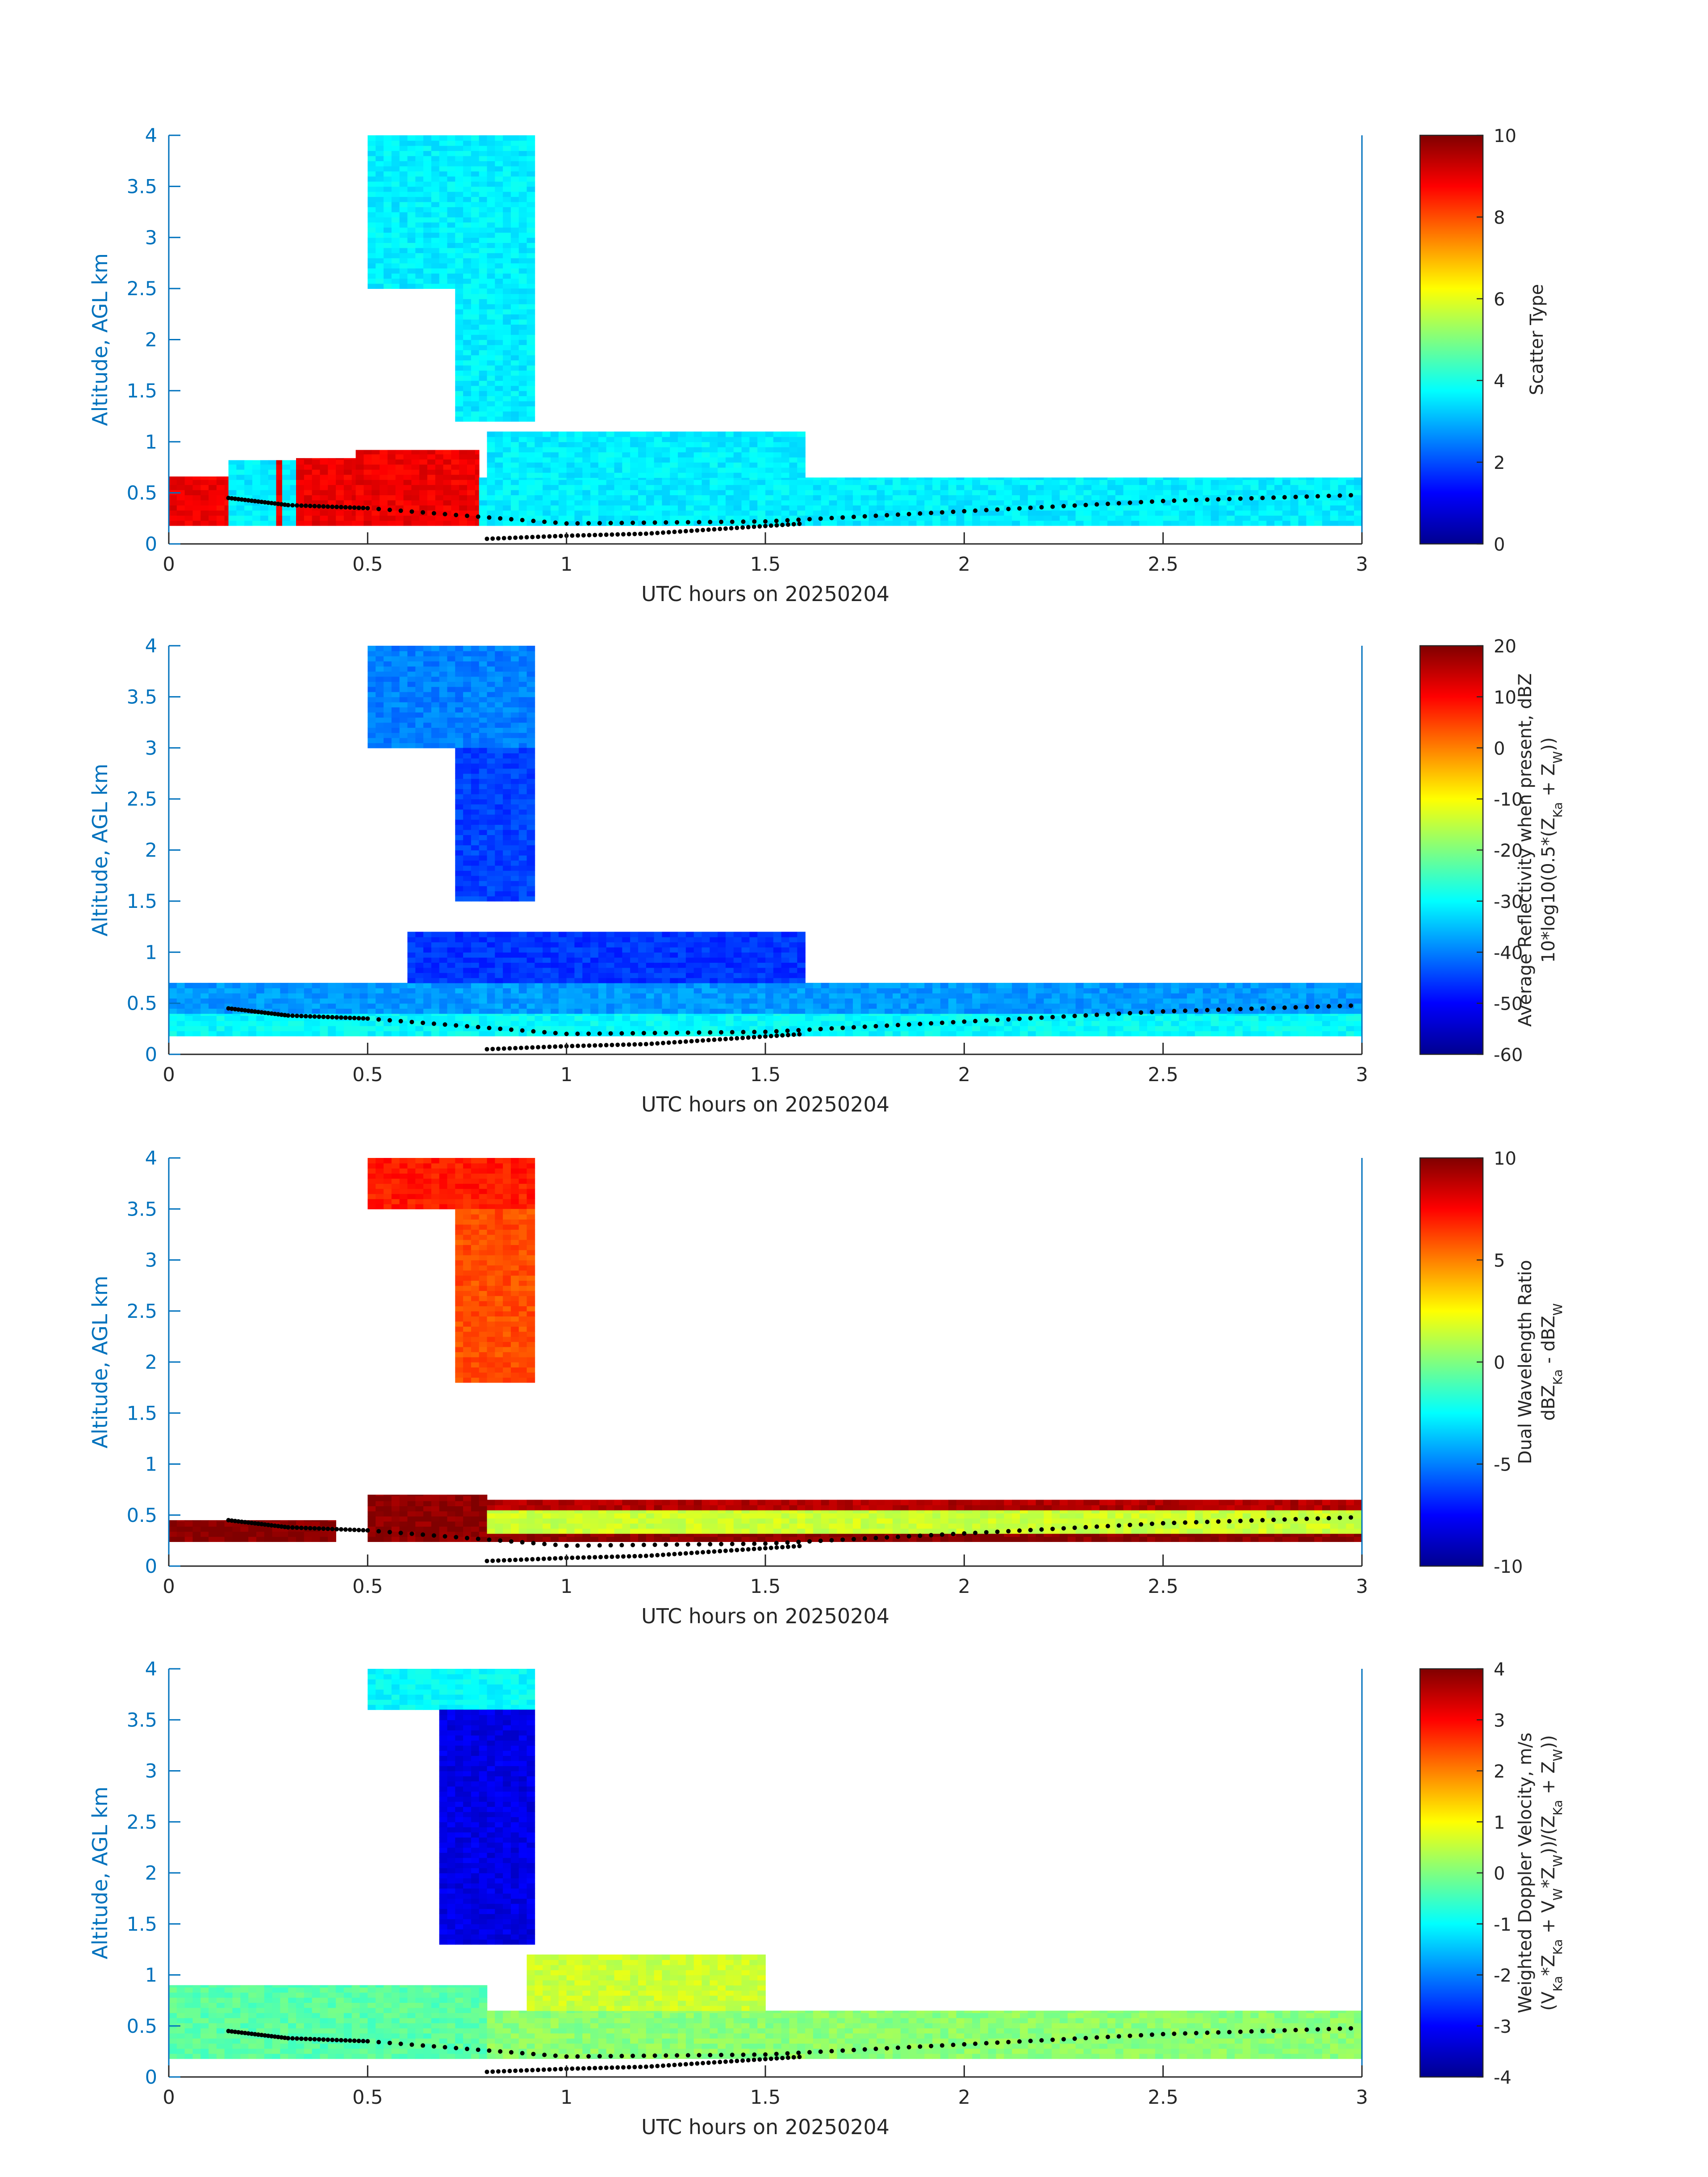  Describe the element at coordinates (1499, 299) in the screenshot. I see `colorbar-tick-label: 6` at that location.